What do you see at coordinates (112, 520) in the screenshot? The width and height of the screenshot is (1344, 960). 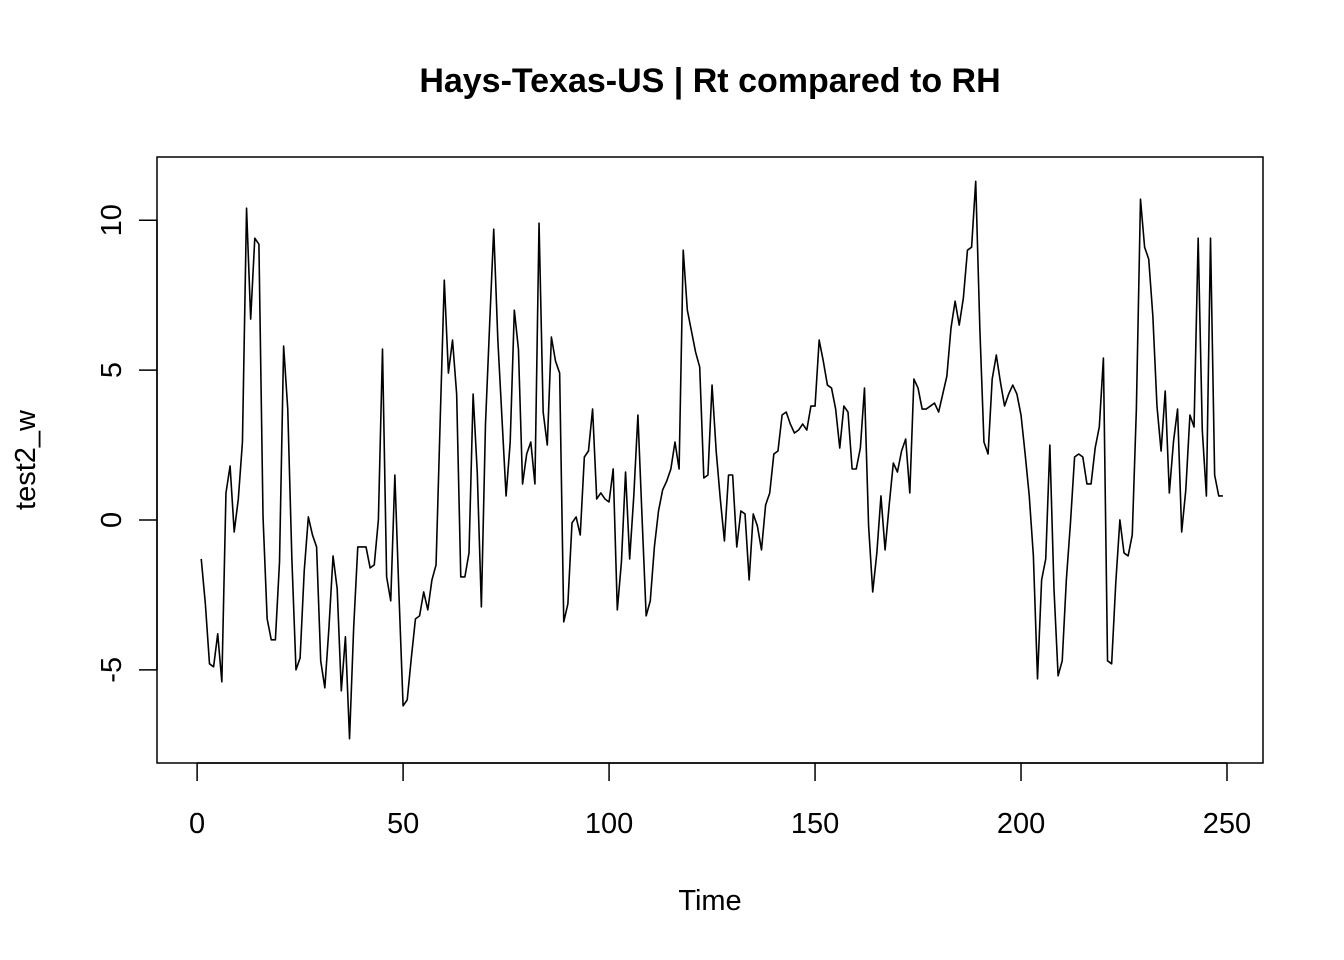 I see `y-tick-label-0: 0` at bounding box center [112, 520].